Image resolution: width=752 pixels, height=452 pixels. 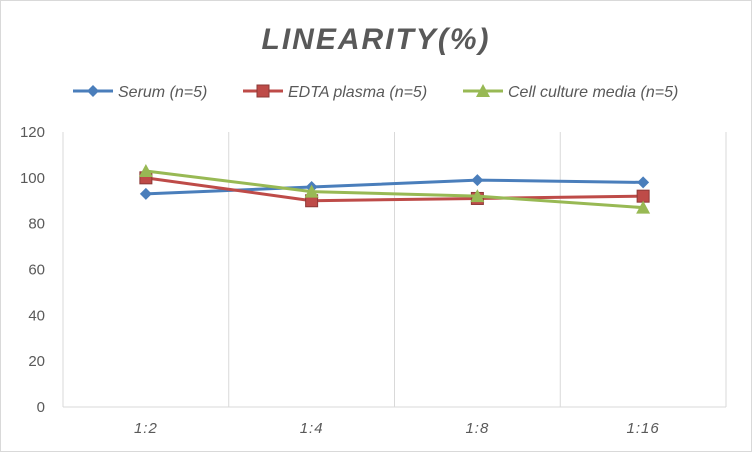 I want to click on series-line, so click(x=394, y=189).